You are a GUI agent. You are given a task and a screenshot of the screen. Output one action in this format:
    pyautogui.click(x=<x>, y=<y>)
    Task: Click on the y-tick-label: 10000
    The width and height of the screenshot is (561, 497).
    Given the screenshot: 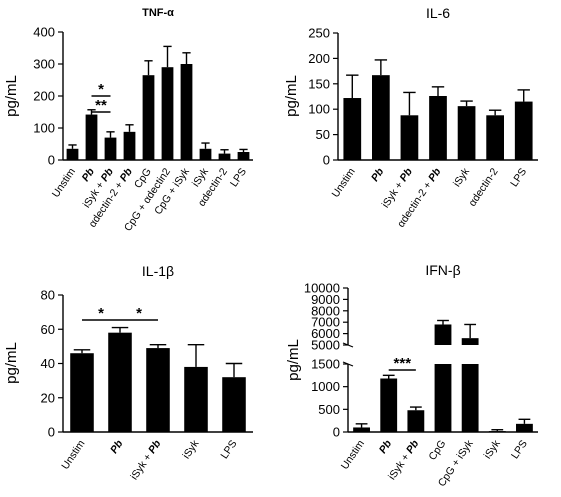 What is the action you would take?
    pyautogui.click(x=322, y=288)
    